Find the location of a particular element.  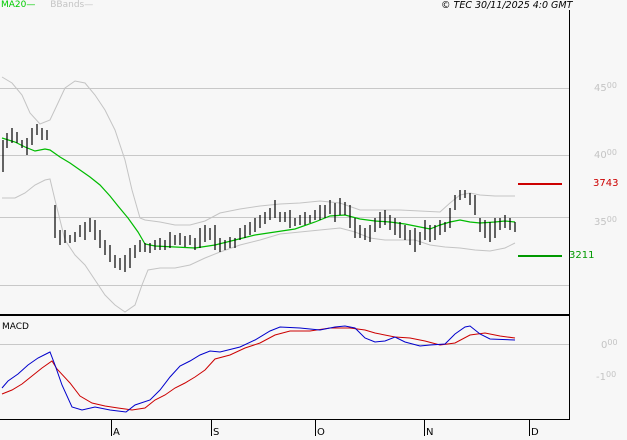

x-label-sep: S is located at coordinates (216, 432).